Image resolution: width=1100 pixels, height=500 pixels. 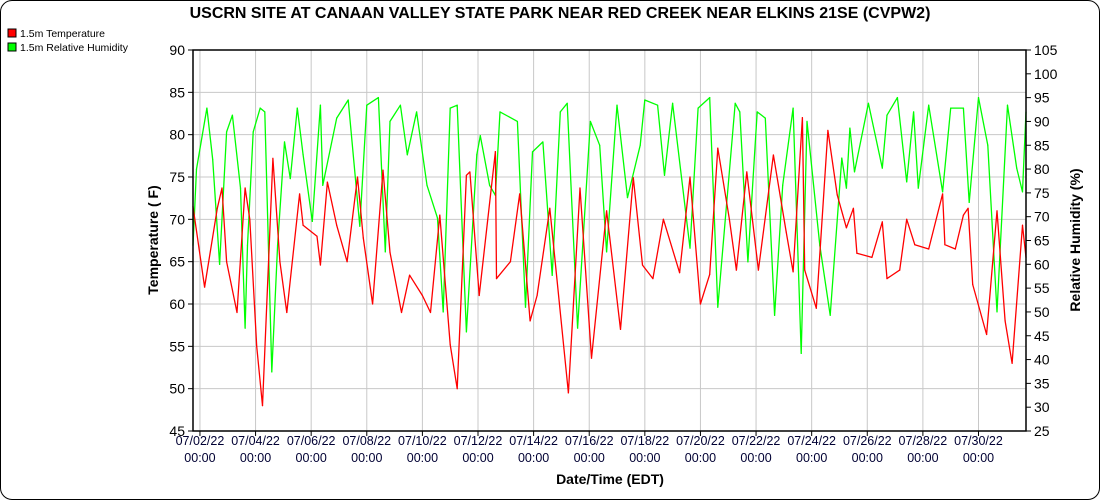 I want to click on legend-label-humidity: 1.5m Relative Humidity, so click(x=74, y=48).